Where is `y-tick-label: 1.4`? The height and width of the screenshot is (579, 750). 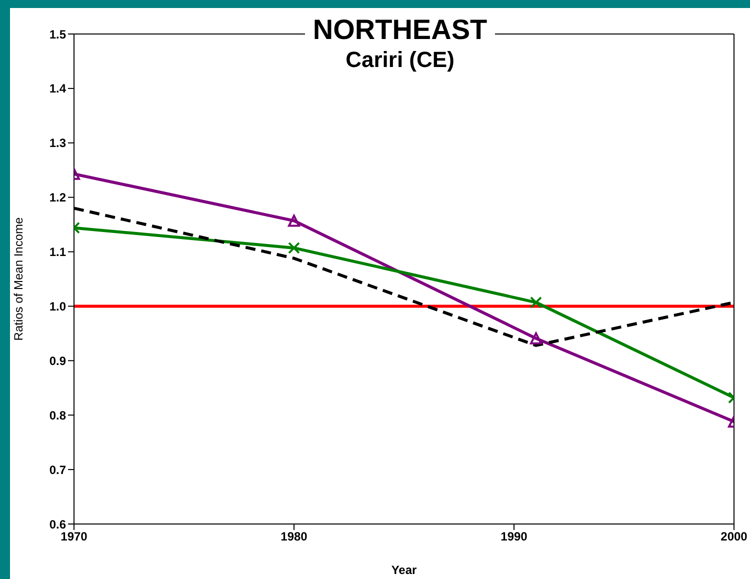
y-tick-label: 1.4 is located at coordinates (57, 89).